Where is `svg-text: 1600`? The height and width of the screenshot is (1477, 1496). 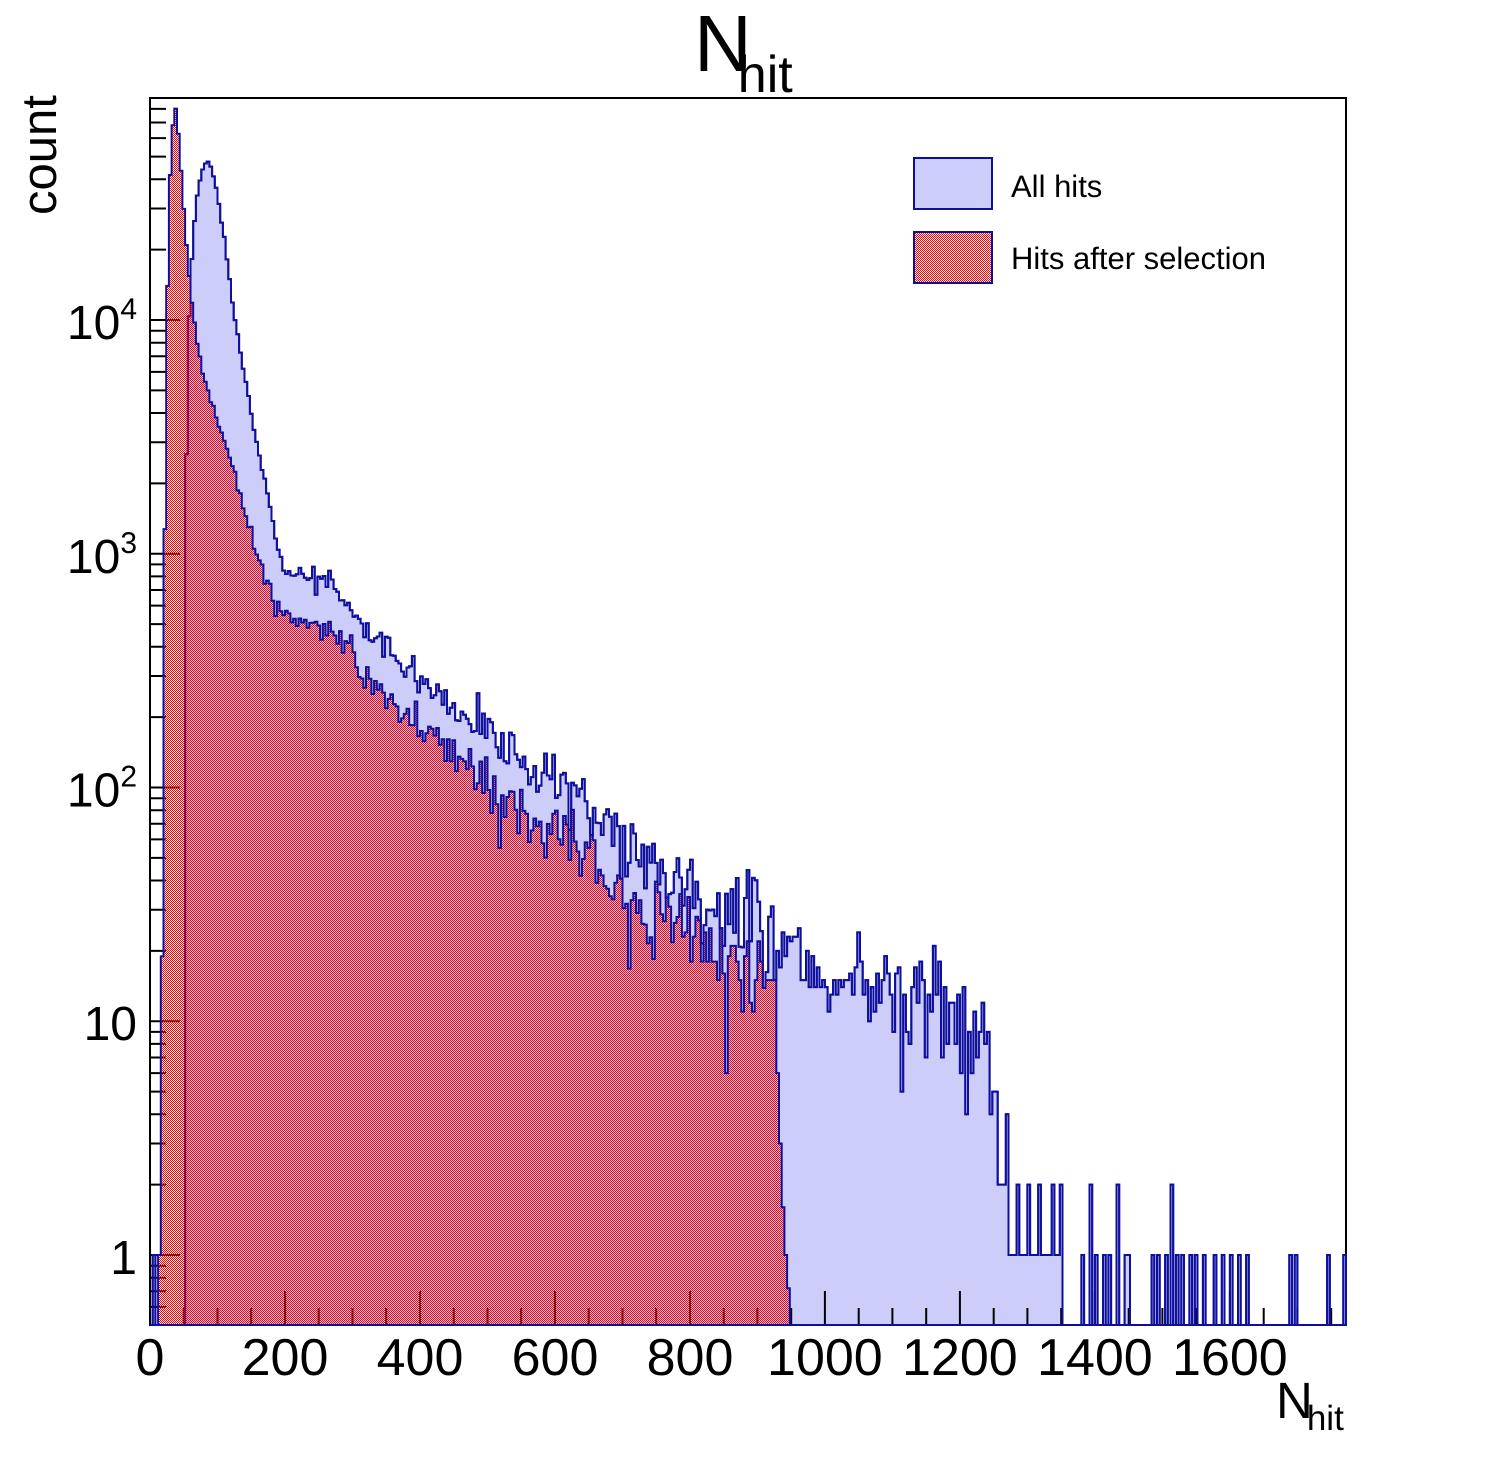
svg-text: 1600 is located at coordinates (1230, 1358).